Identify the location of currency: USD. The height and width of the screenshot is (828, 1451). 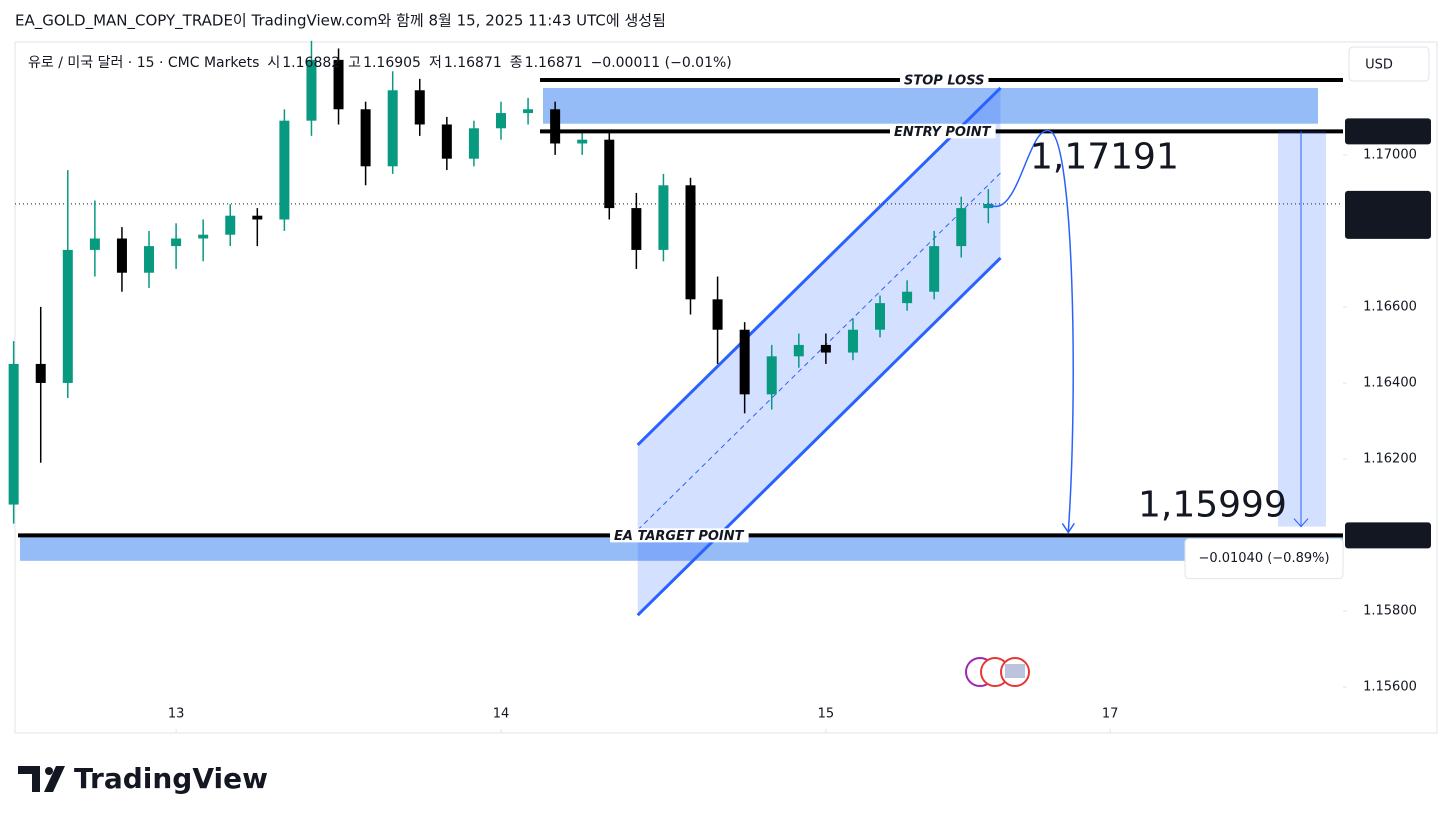
(1379, 65).